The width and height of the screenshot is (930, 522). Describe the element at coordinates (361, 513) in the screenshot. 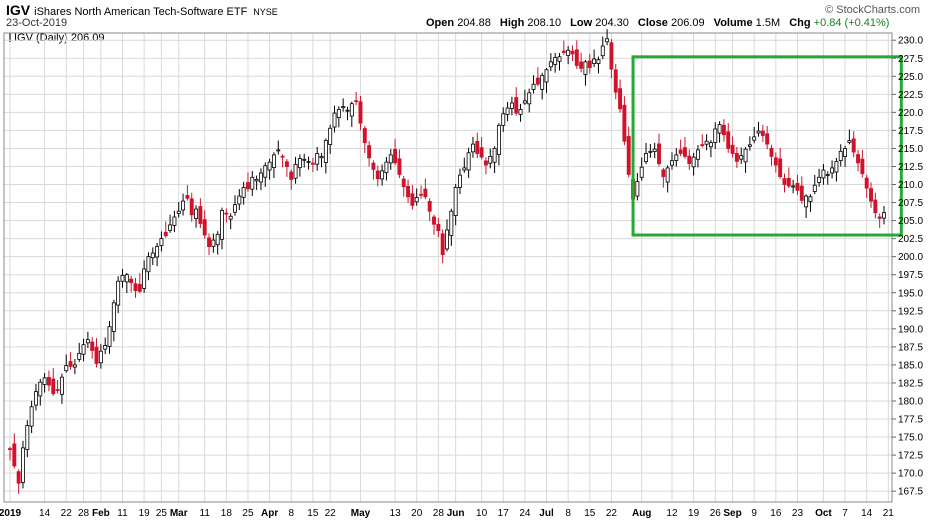

I see `x-tick-label: May` at that location.